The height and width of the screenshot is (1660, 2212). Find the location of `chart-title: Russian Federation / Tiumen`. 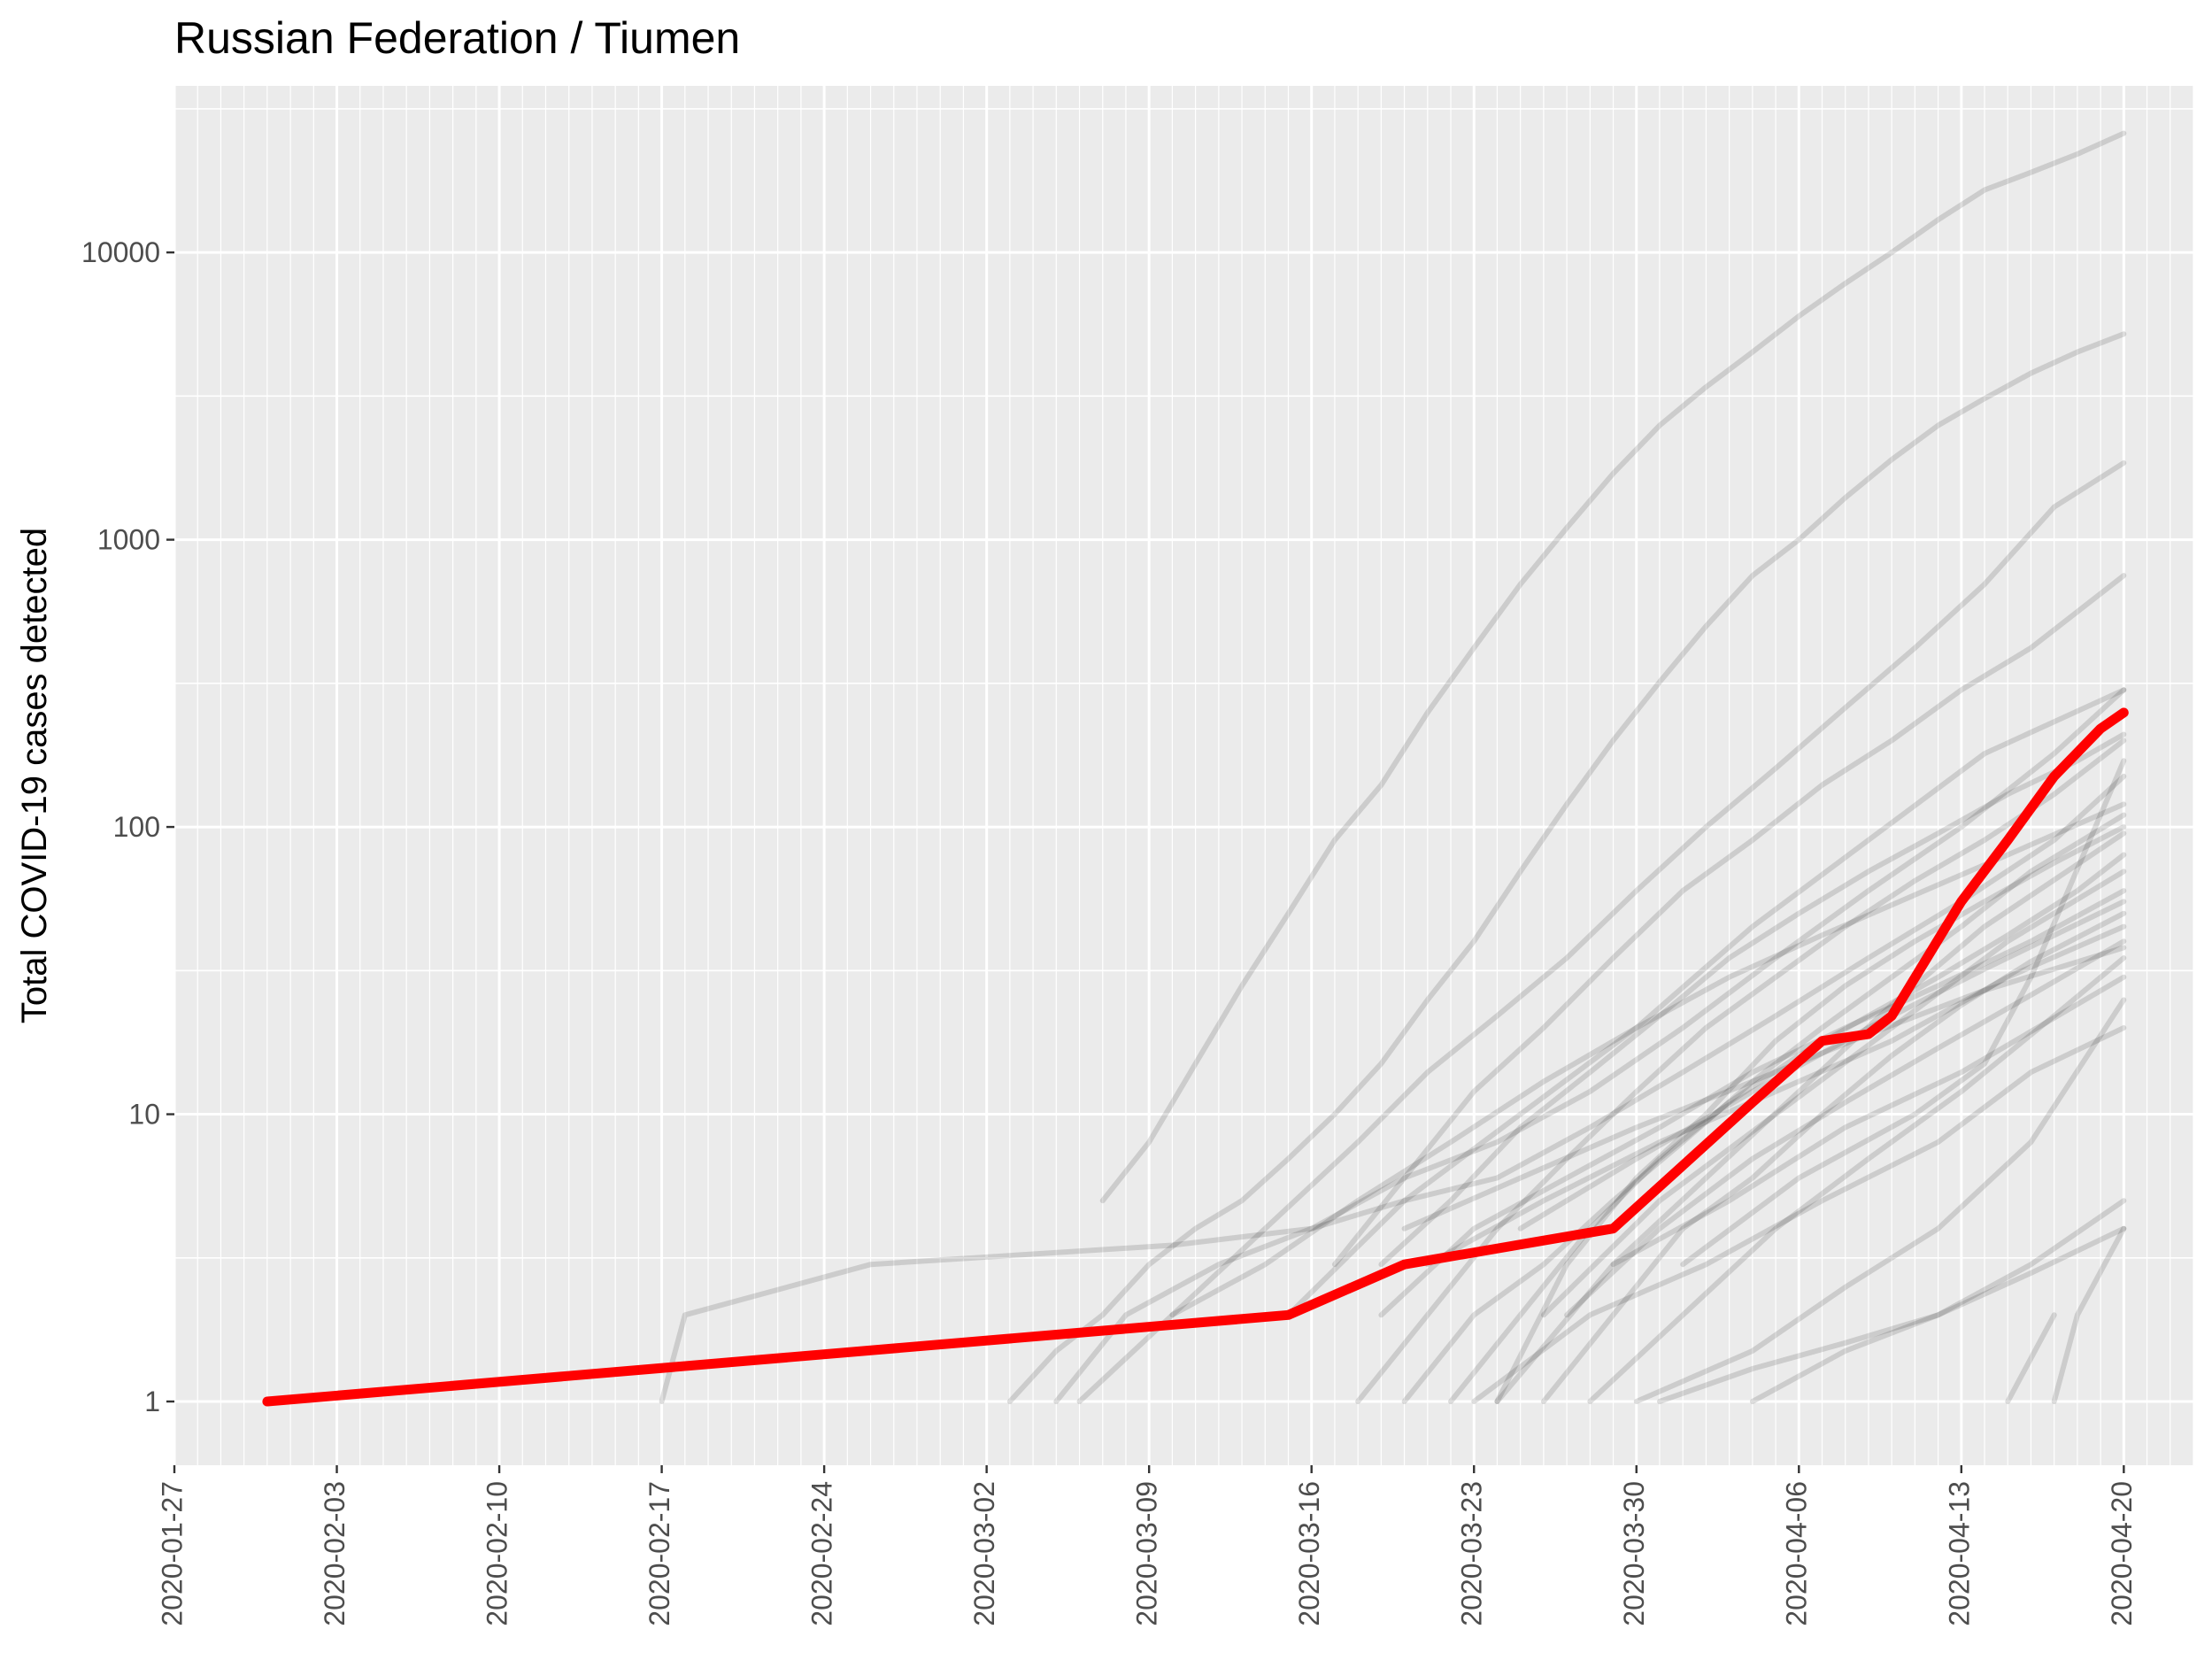

chart-title: Russian Federation / Tiumen is located at coordinates (457, 38).